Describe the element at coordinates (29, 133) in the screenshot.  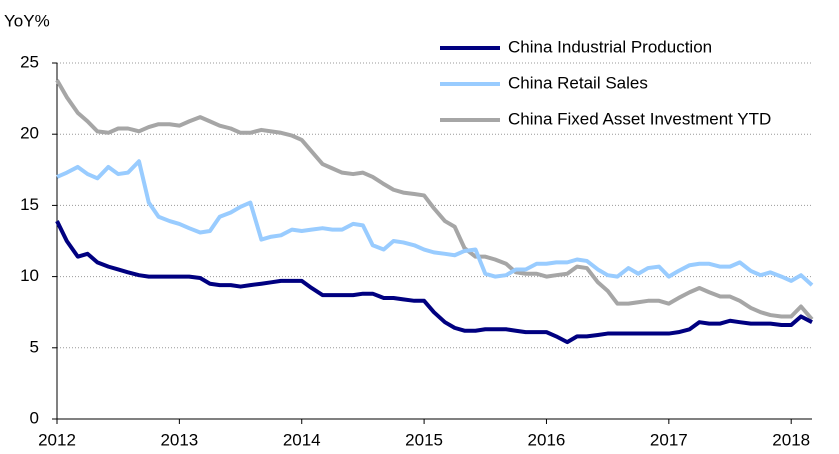
I see `y-tick-label: 20` at that location.